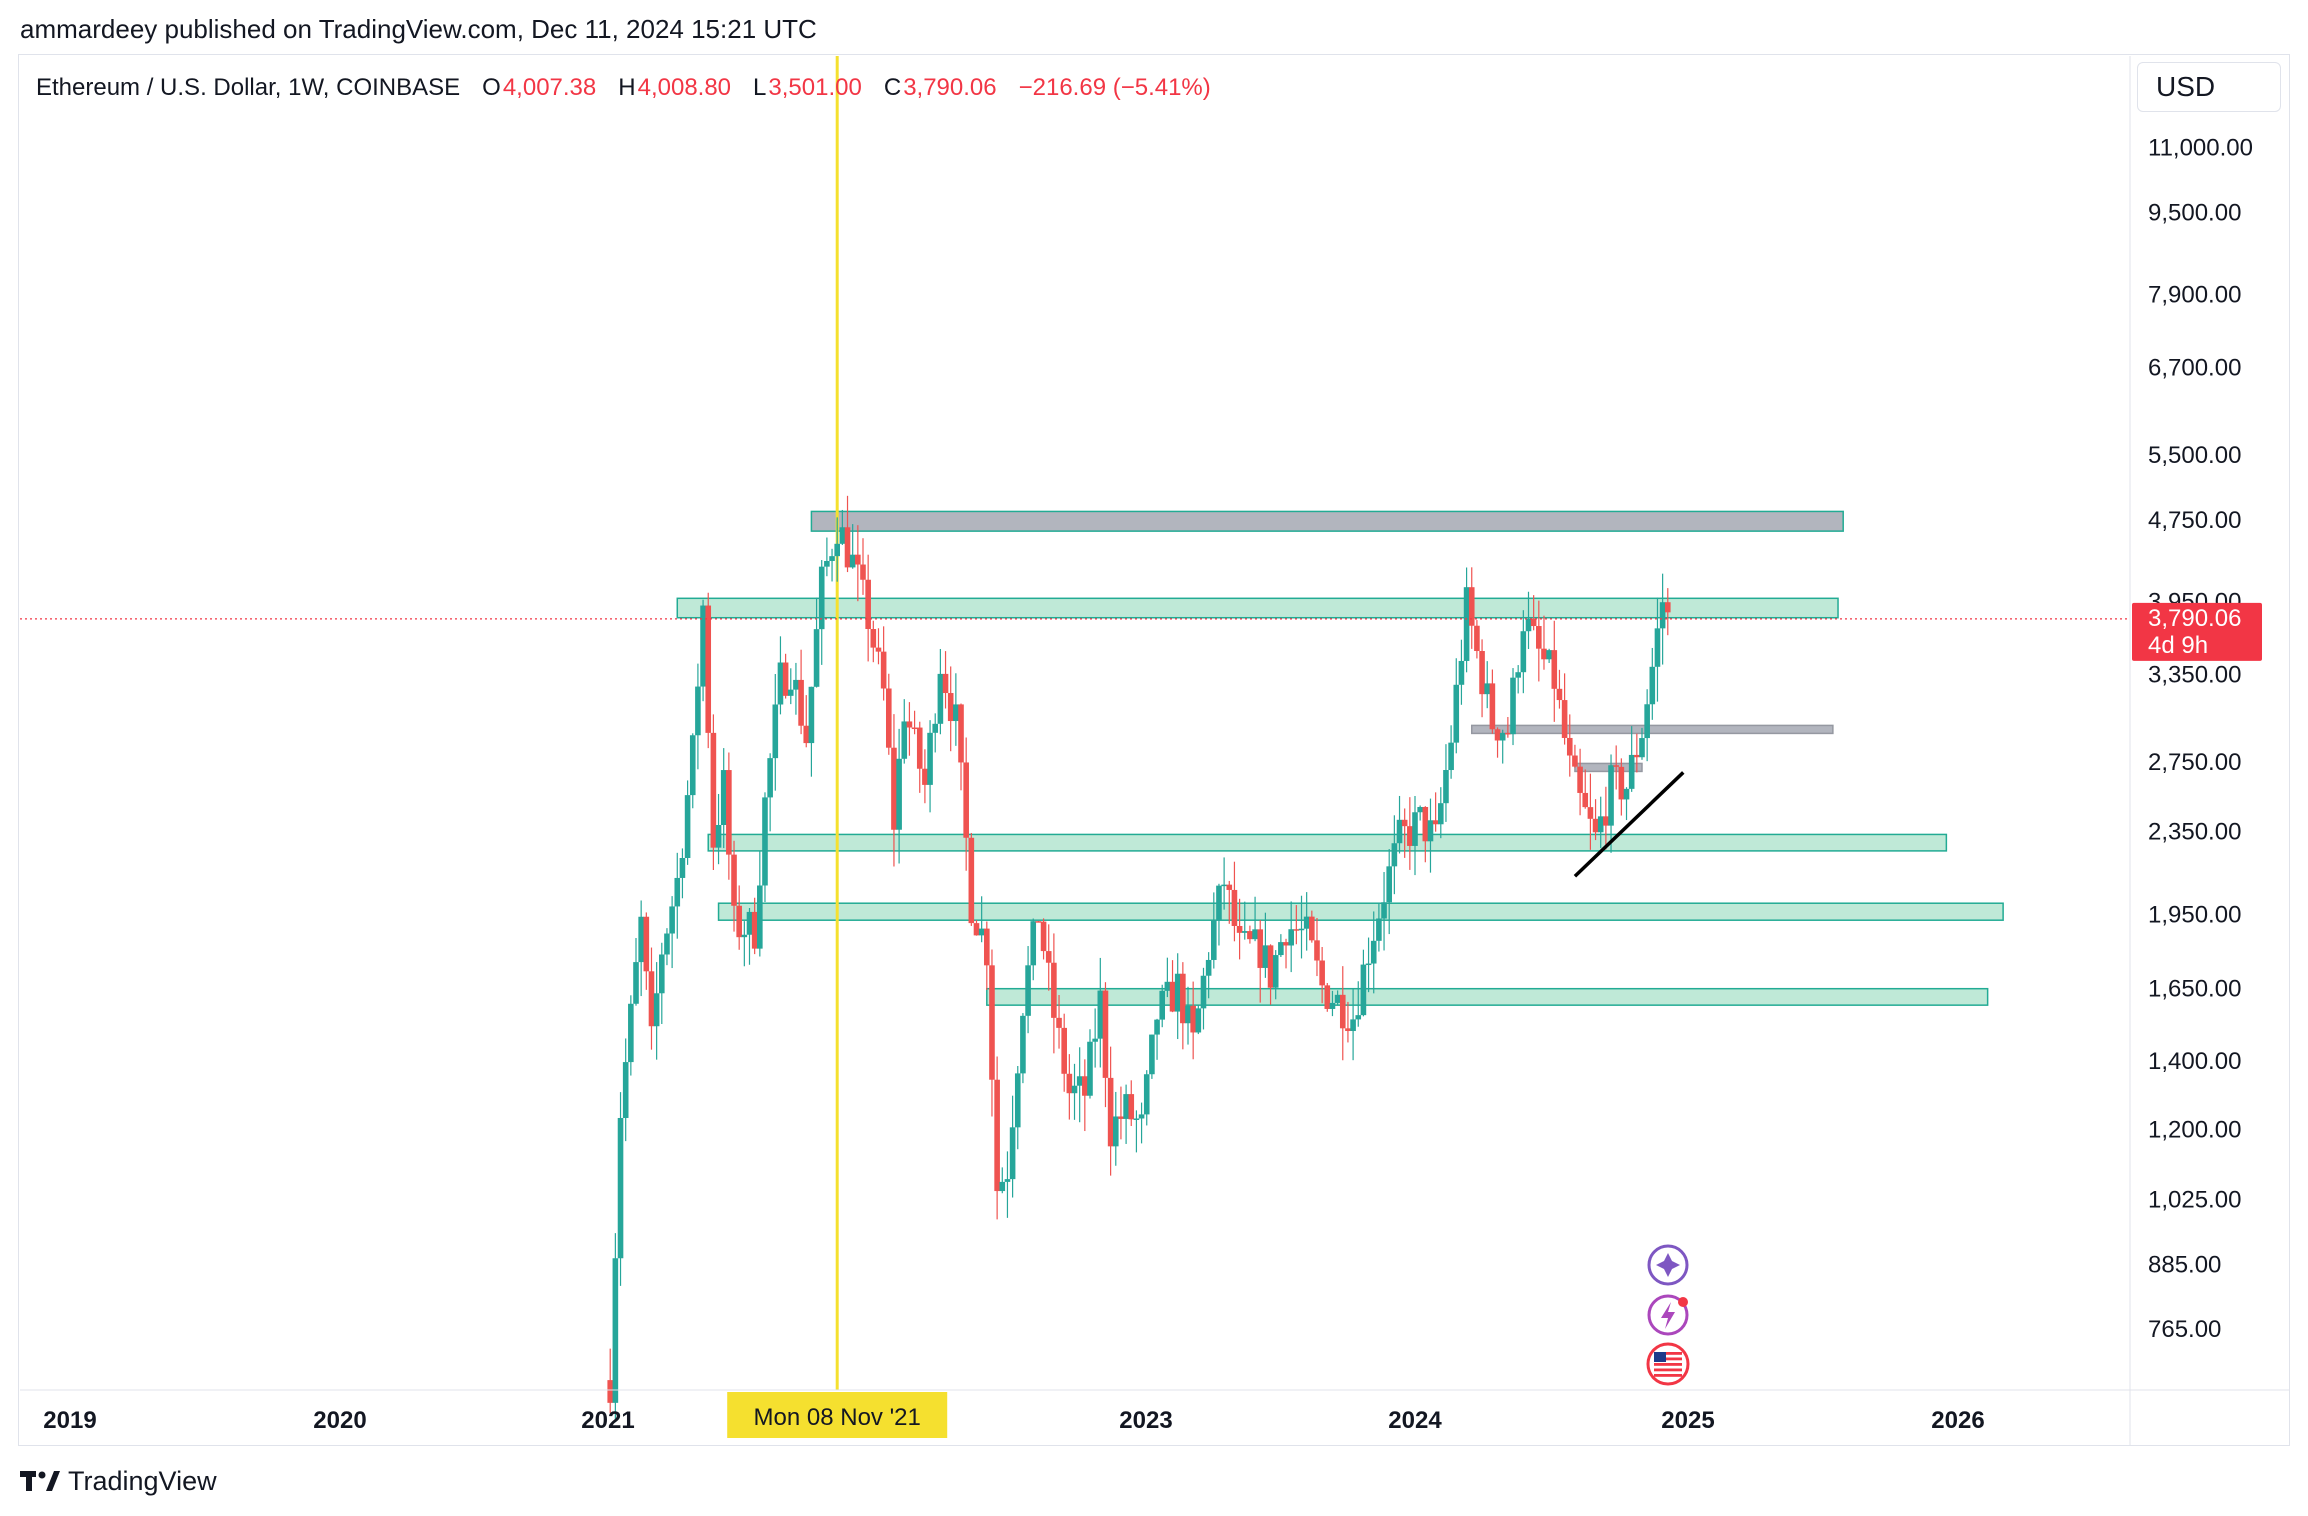 The width and height of the screenshot is (2308, 1516). Describe the element at coordinates (2184, 1329) in the screenshot. I see `y-tick-label: 765.00` at that location.